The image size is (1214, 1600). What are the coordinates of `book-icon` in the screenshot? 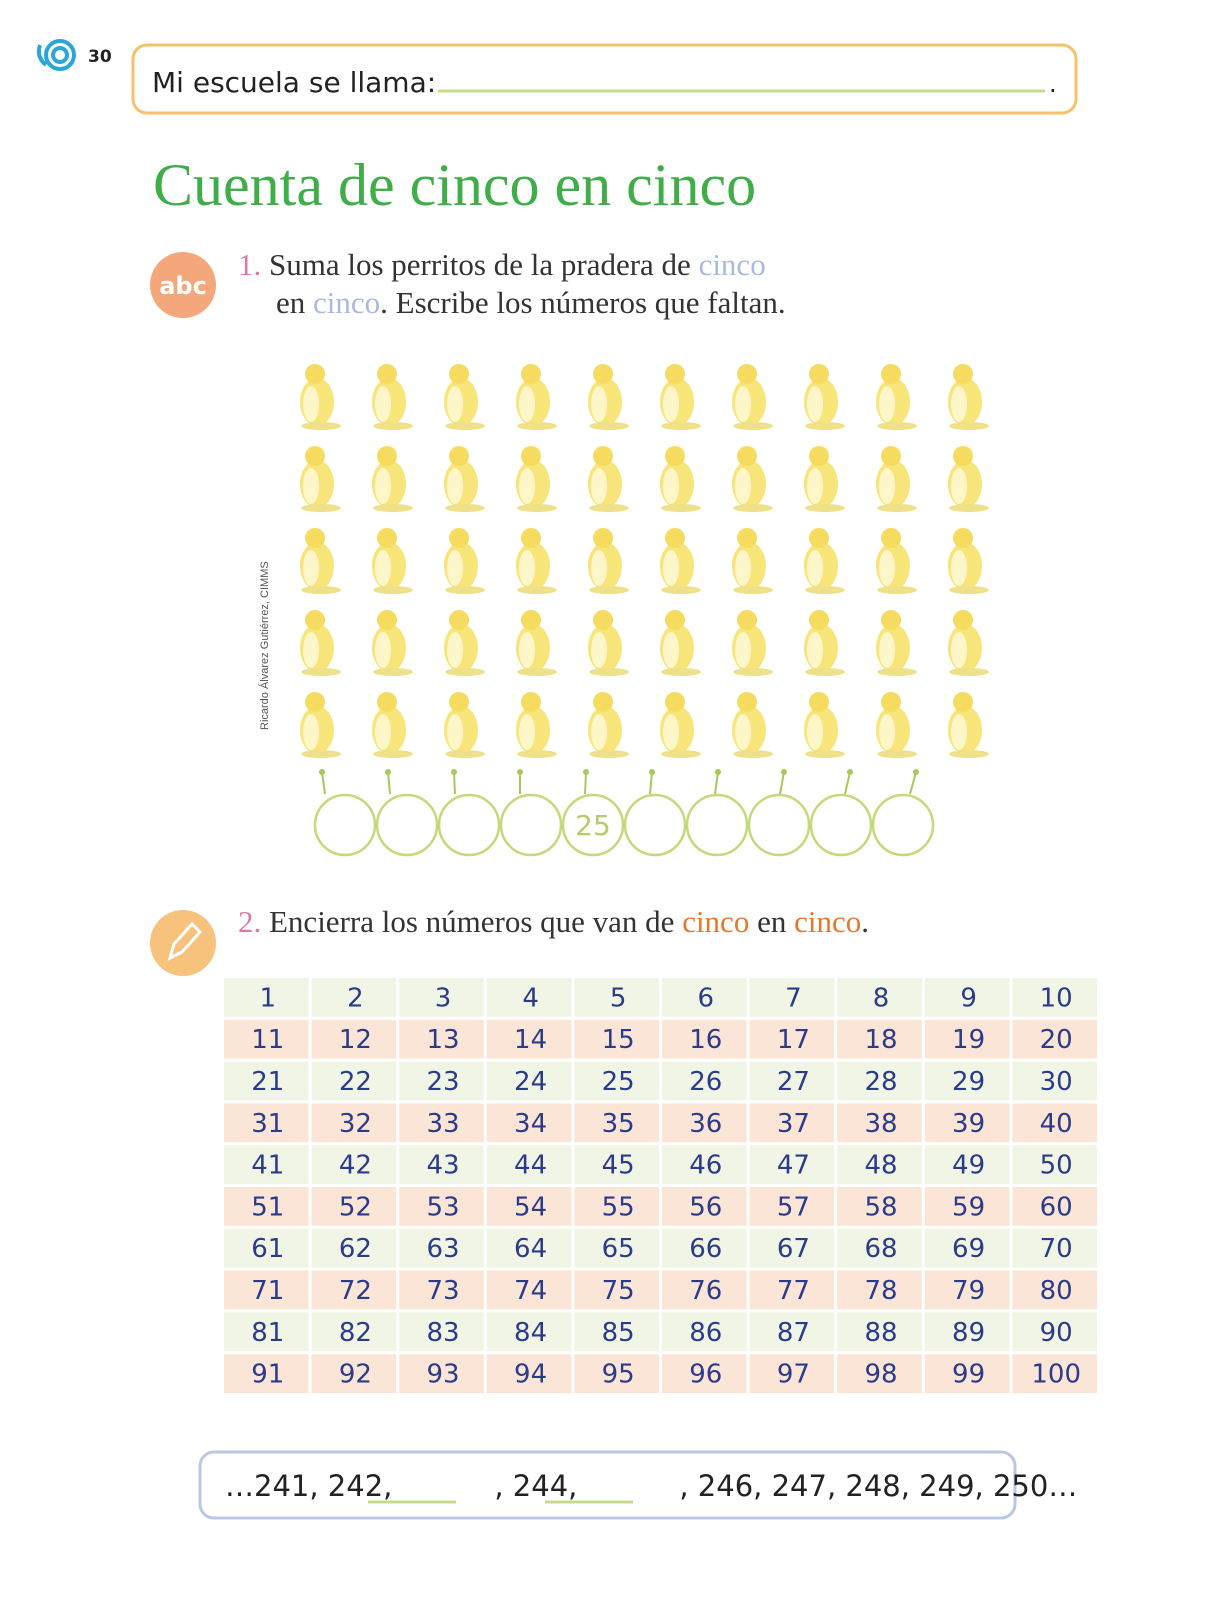 It's located at (56, 55).